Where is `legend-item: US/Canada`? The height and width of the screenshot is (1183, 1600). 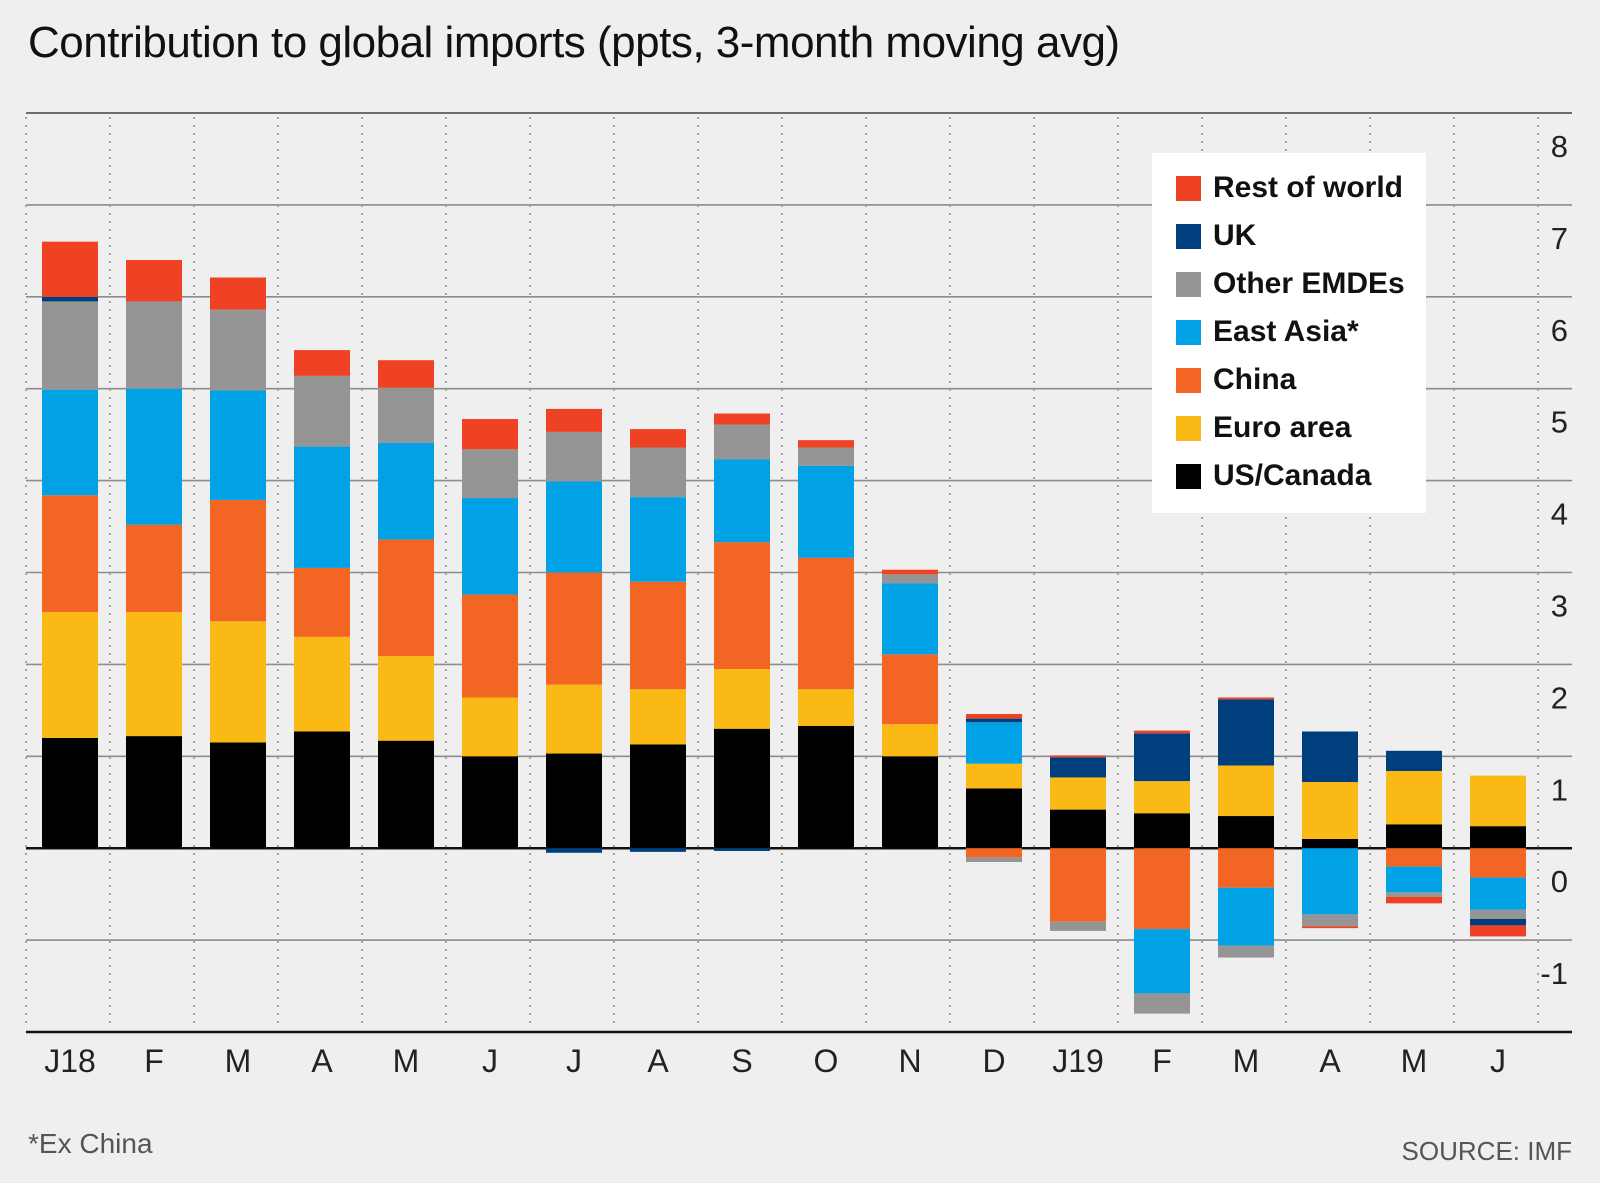 legend-item: US/Canada is located at coordinates (1273, 476).